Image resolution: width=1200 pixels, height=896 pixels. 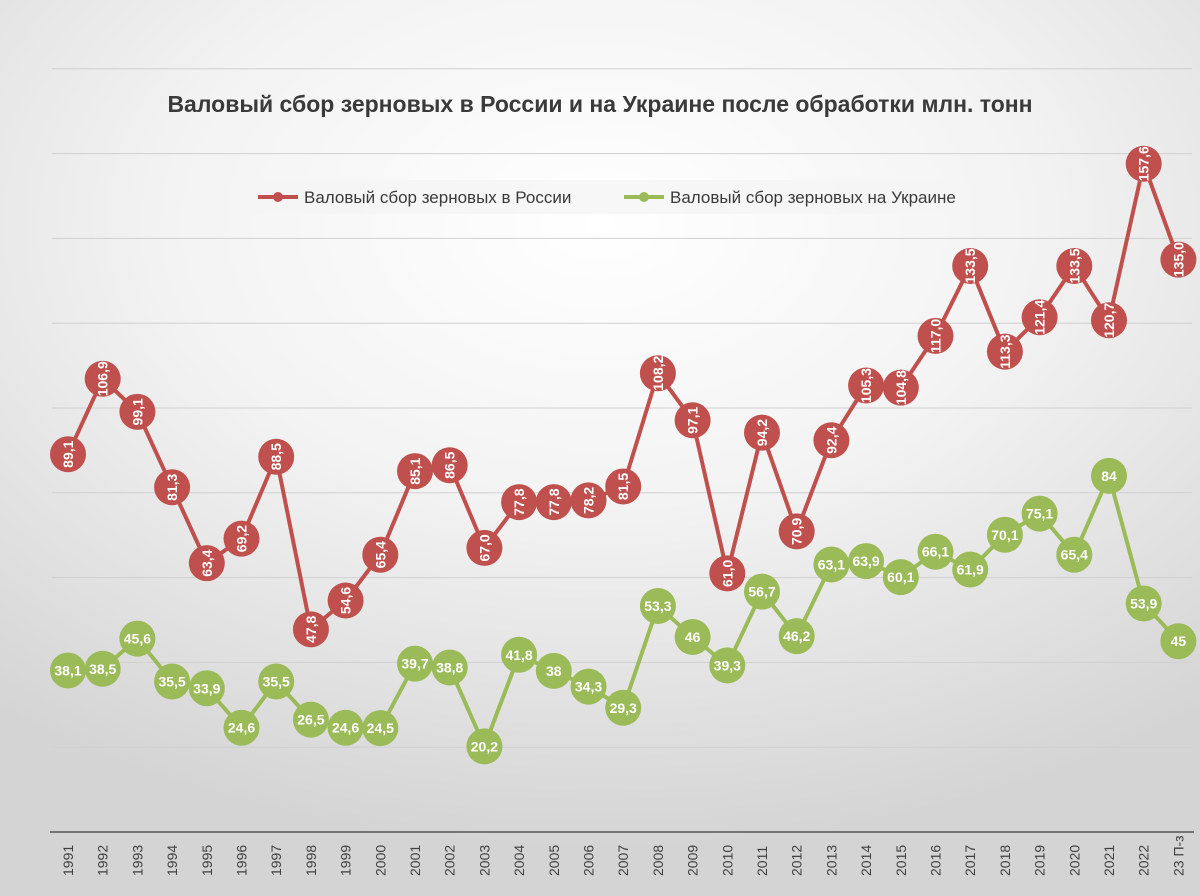 What do you see at coordinates (901, 860) in the screenshot?
I see `x-tick-label: 2015` at bounding box center [901, 860].